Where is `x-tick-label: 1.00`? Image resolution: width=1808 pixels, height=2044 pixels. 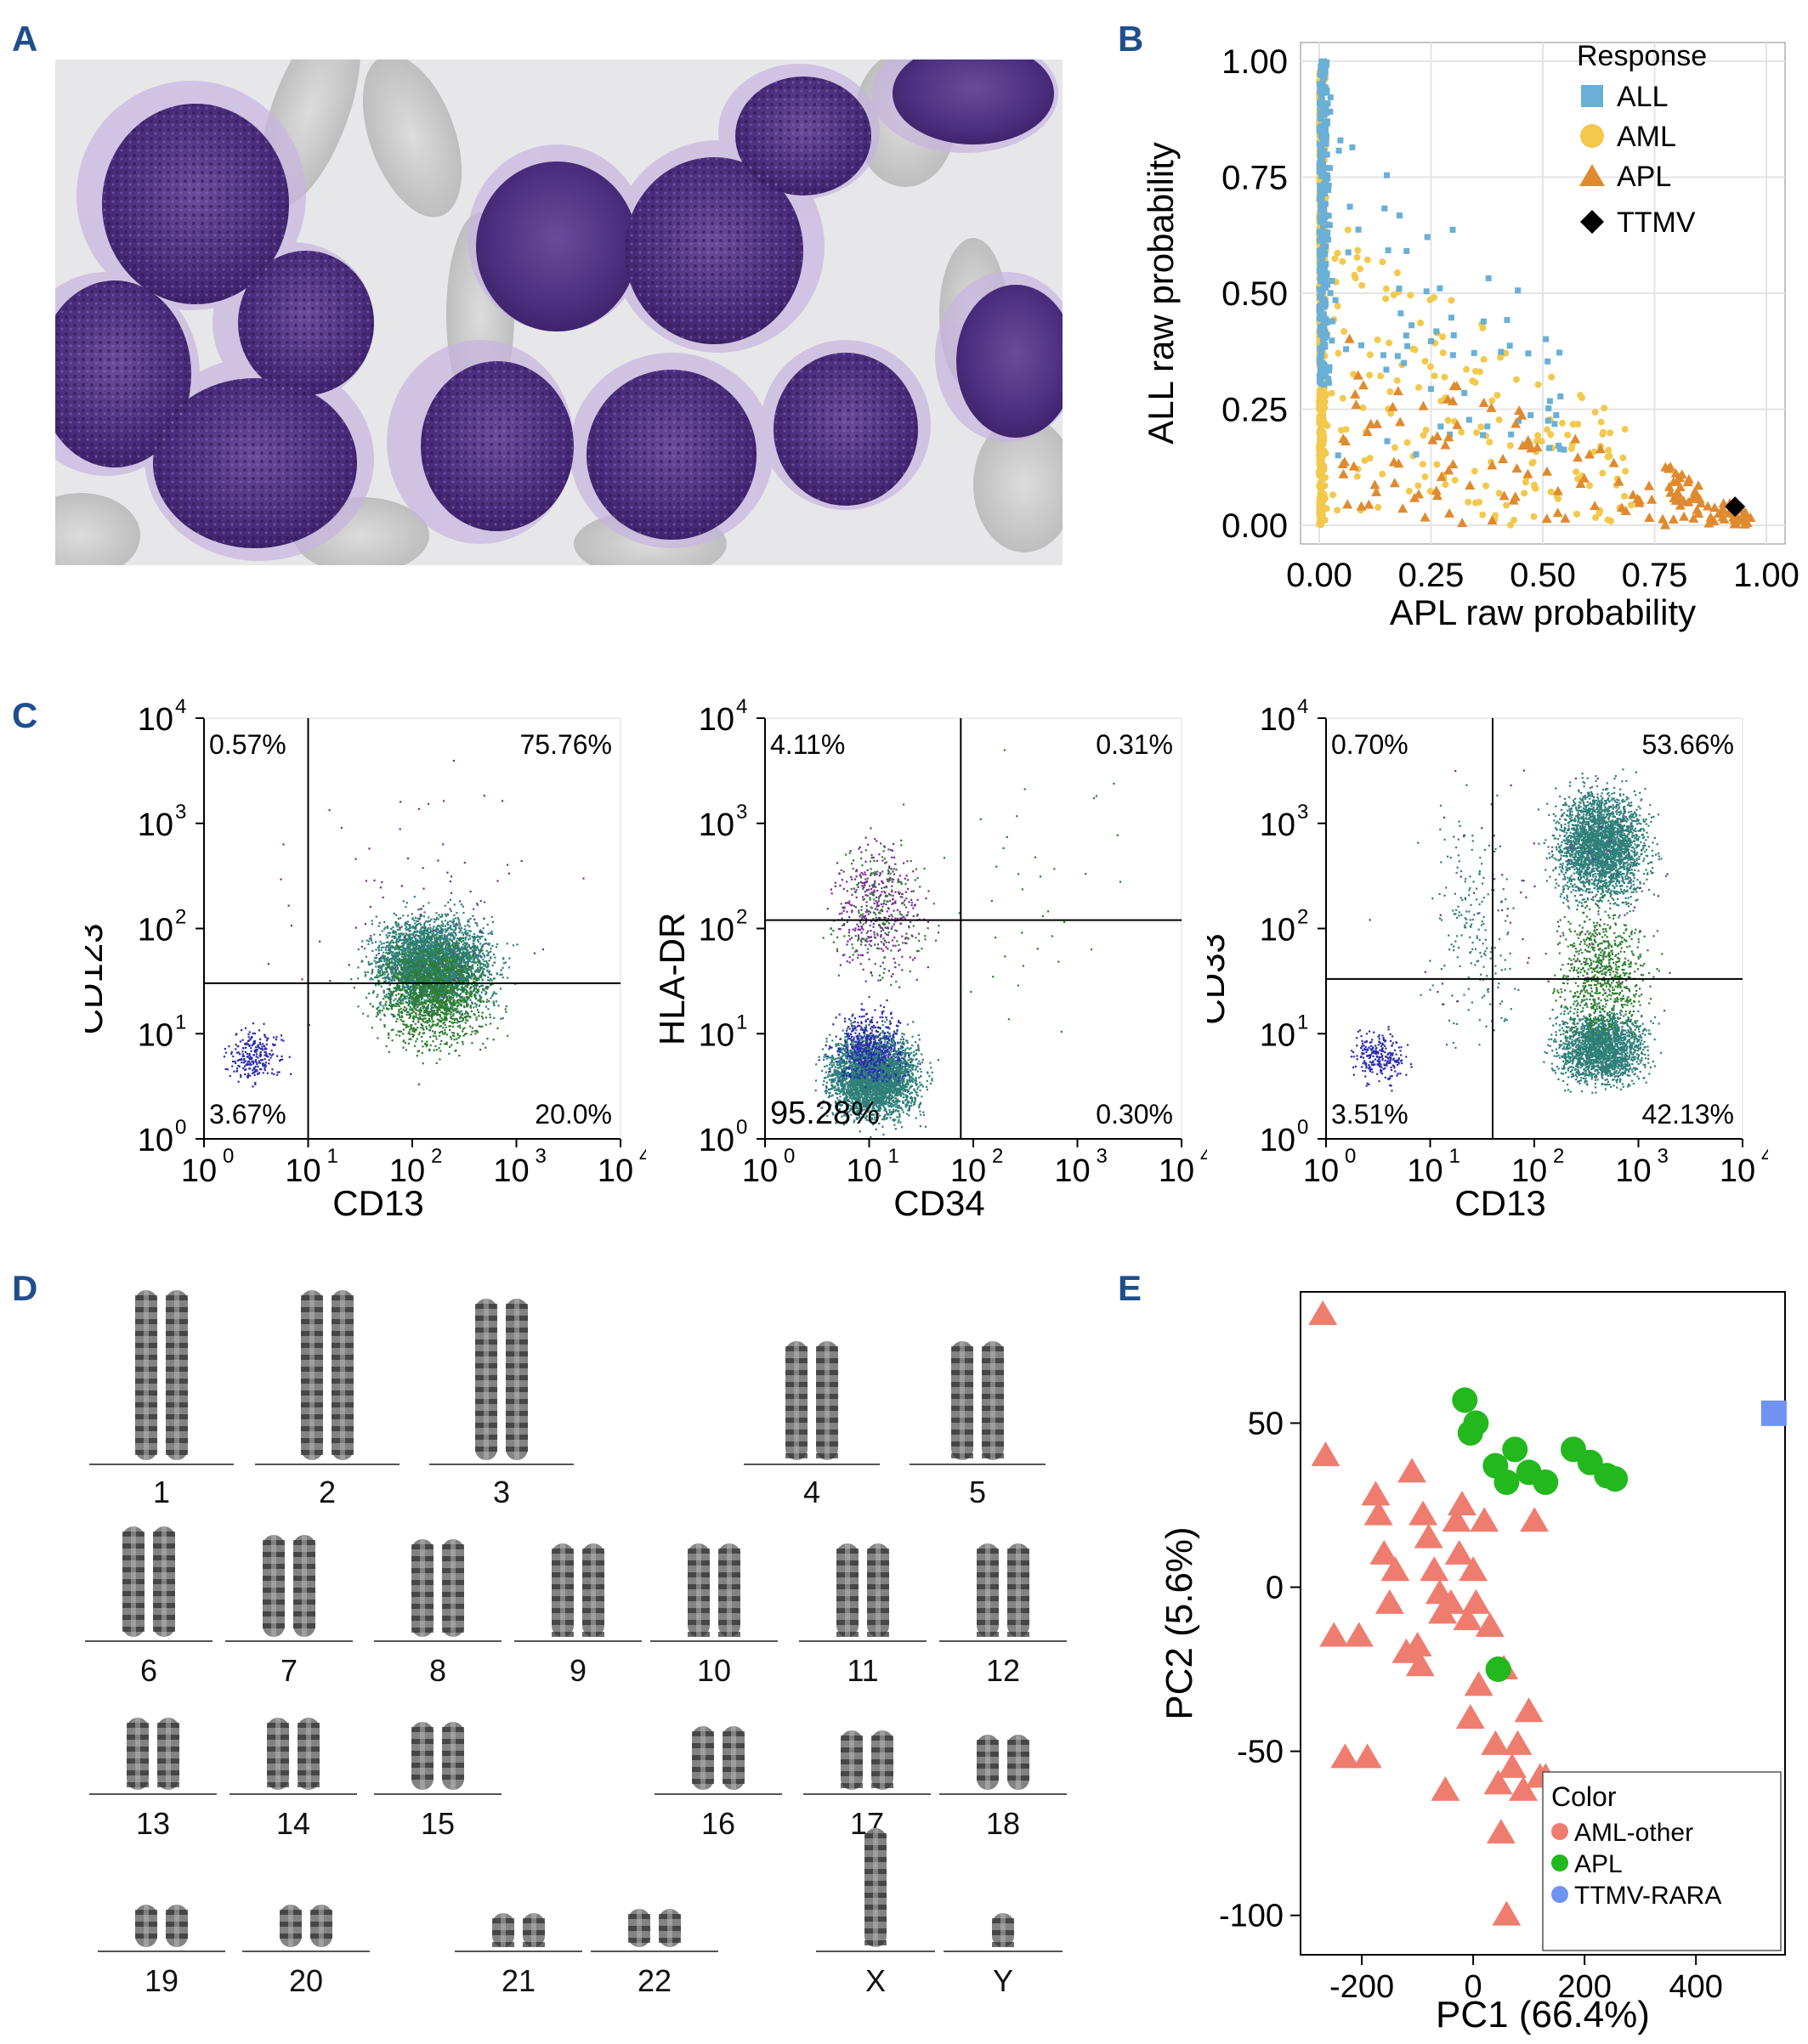 x-tick-label: 1.00 is located at coordinates (1766, 576).